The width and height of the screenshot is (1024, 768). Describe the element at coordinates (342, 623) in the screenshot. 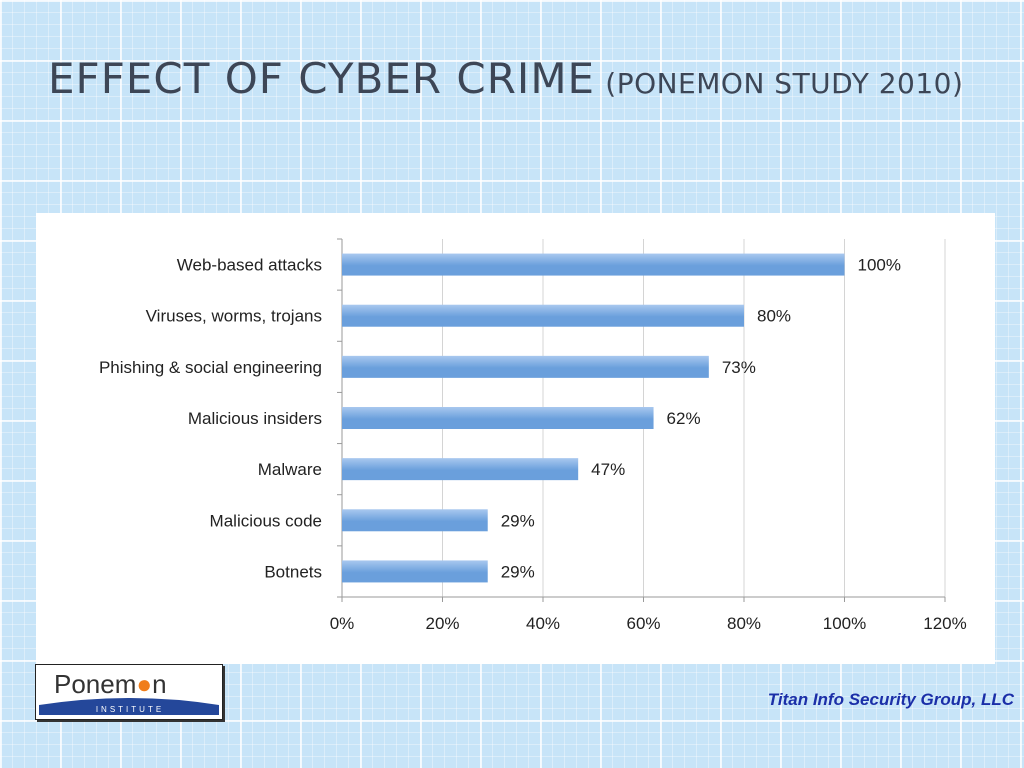

I see `x-tick-label: 0%` at that location.